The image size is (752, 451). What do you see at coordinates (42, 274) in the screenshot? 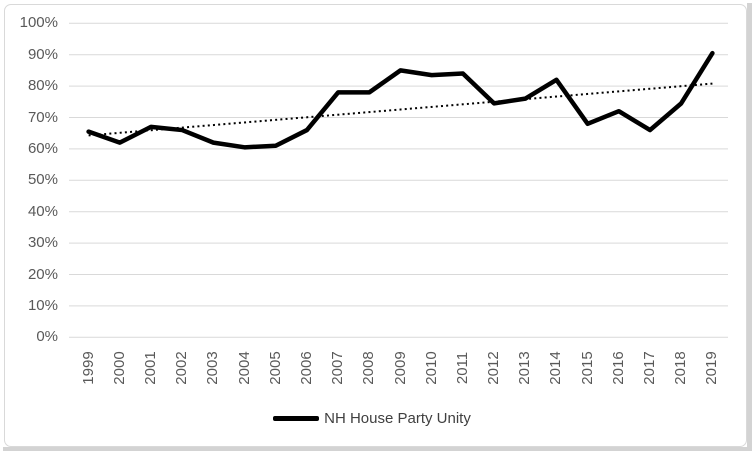
I see `y-axis-tick-label: 20%` at bounding box center [42, 274].